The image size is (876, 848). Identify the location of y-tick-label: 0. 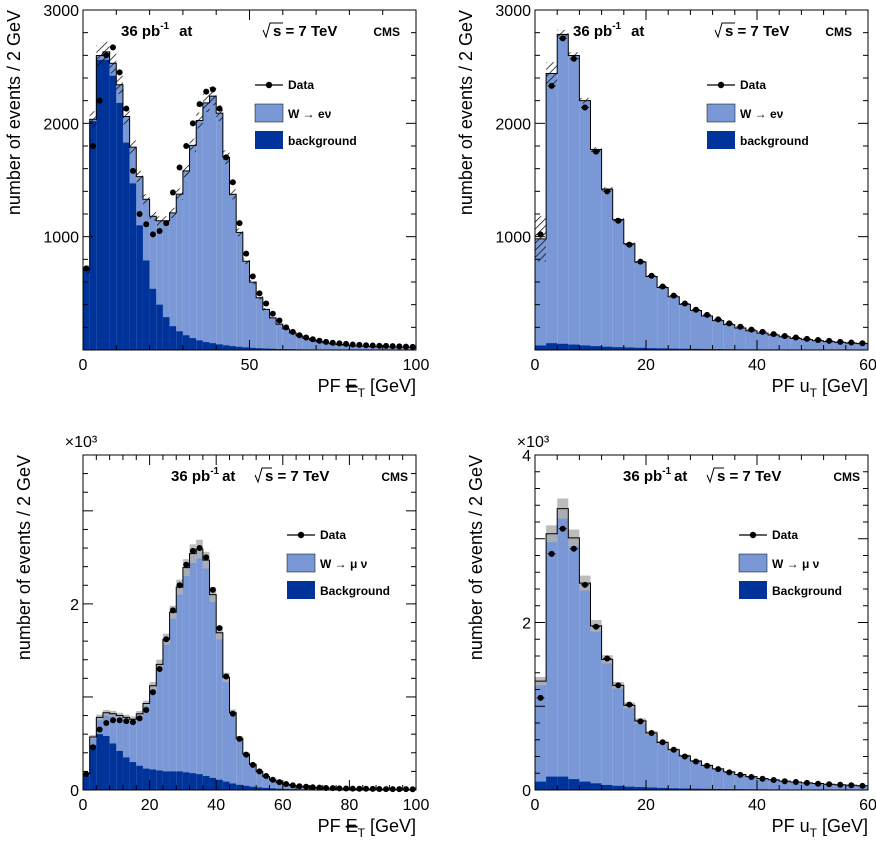
(526, 791).